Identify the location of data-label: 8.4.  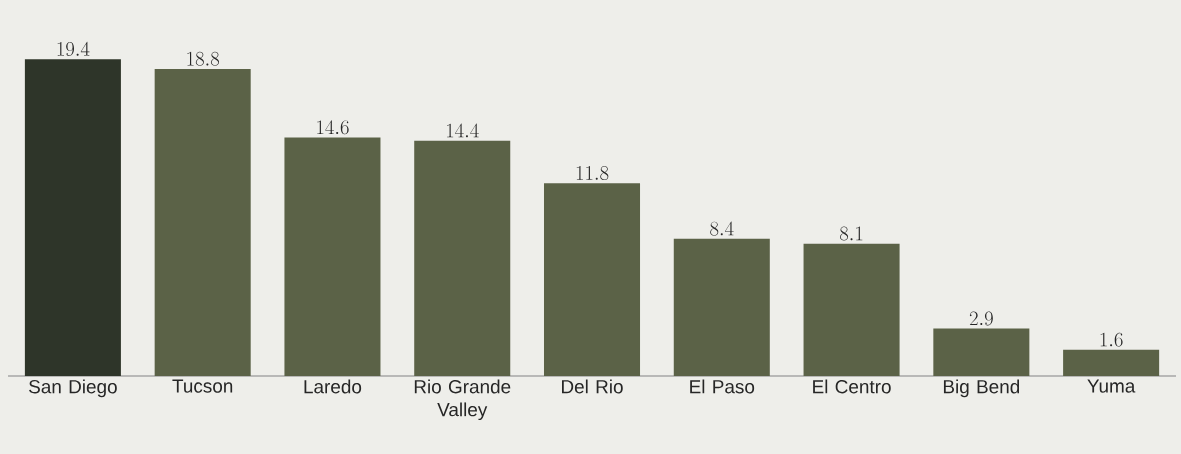
(722, 228).